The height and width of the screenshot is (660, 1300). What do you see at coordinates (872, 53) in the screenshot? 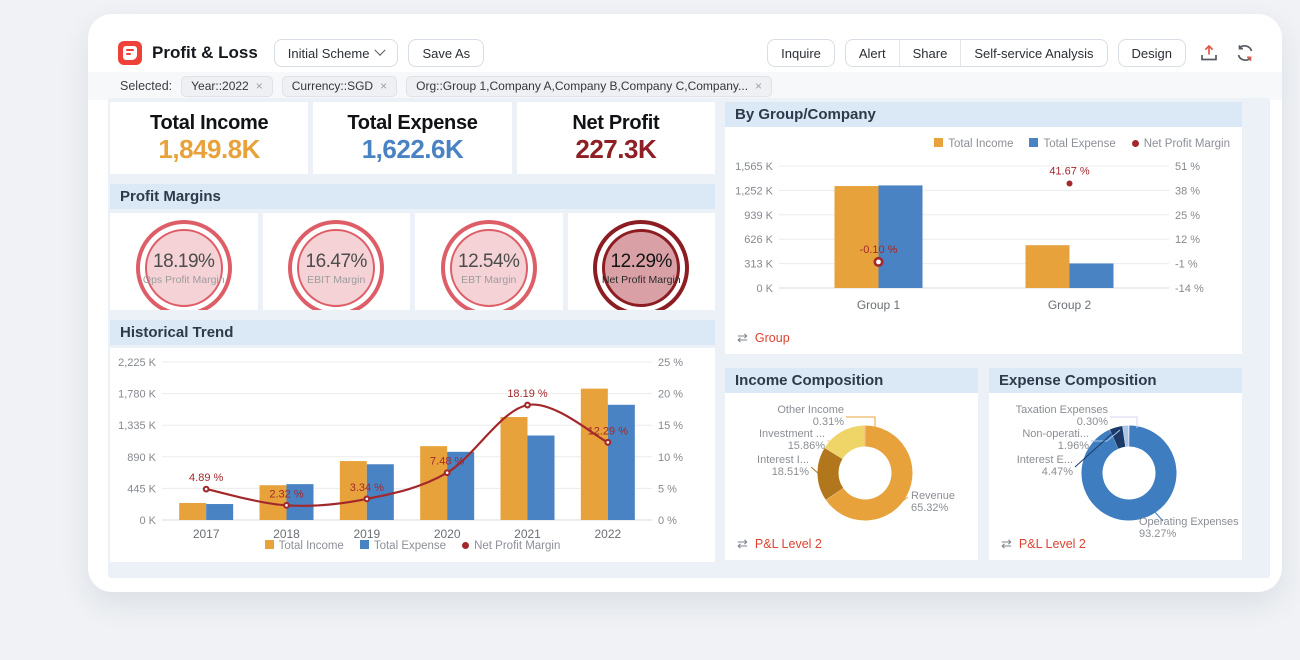
I see `alert-button: Alert` at bounding box center [872, 53].